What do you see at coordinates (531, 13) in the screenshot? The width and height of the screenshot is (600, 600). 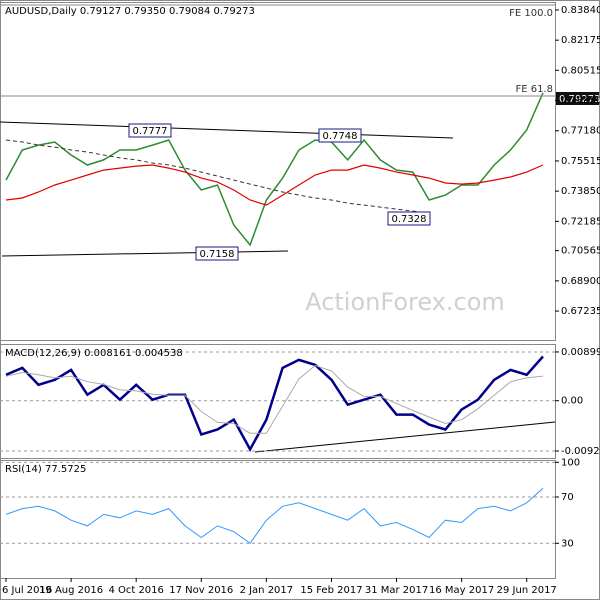 I see `fe-label: FE 100.0` at bounding box center [531, 13].